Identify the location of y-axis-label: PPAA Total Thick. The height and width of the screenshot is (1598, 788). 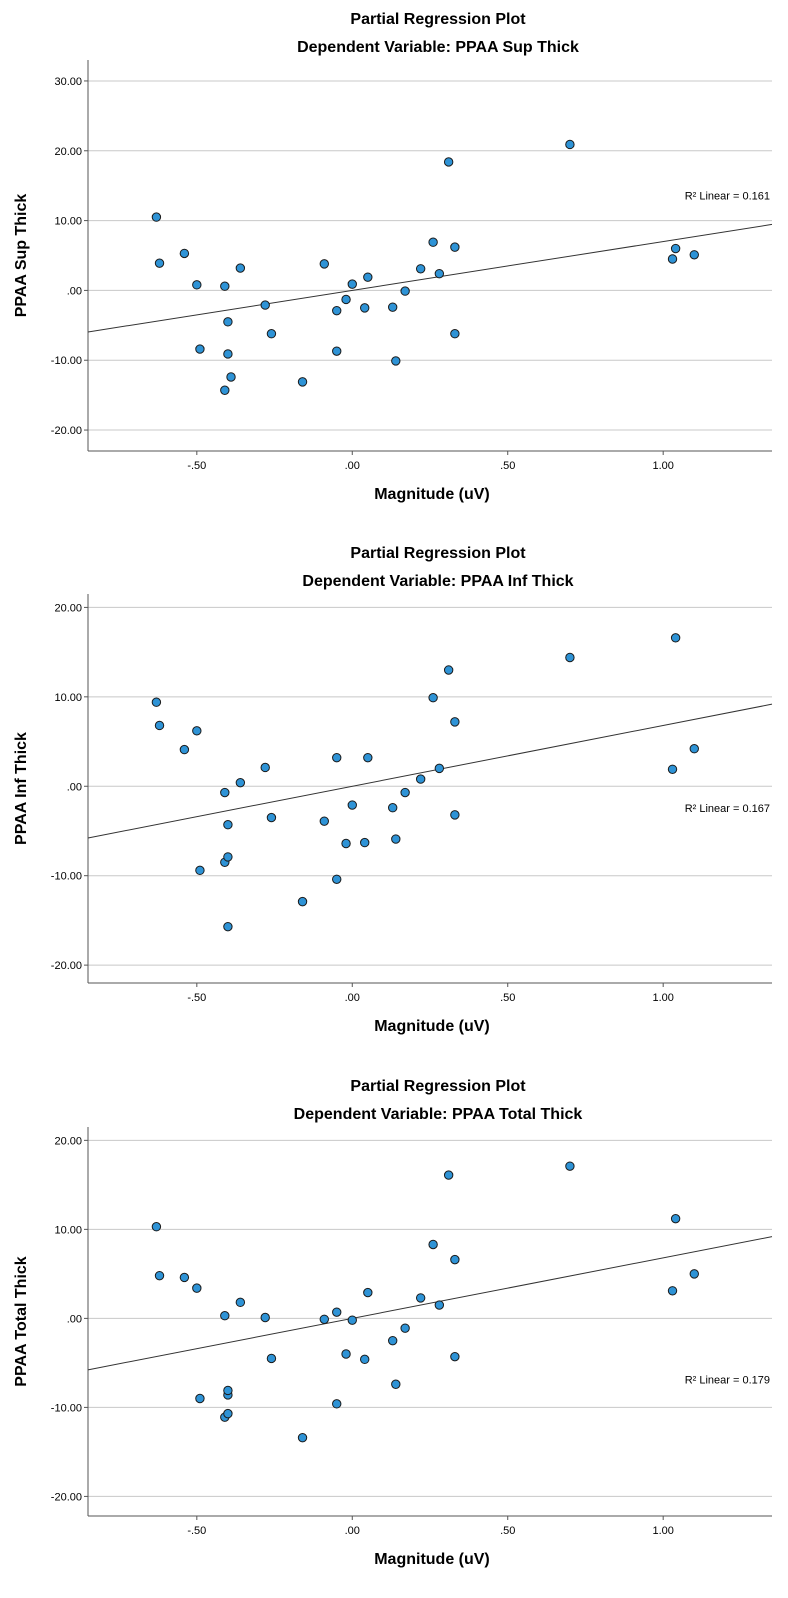
(21, 1321).